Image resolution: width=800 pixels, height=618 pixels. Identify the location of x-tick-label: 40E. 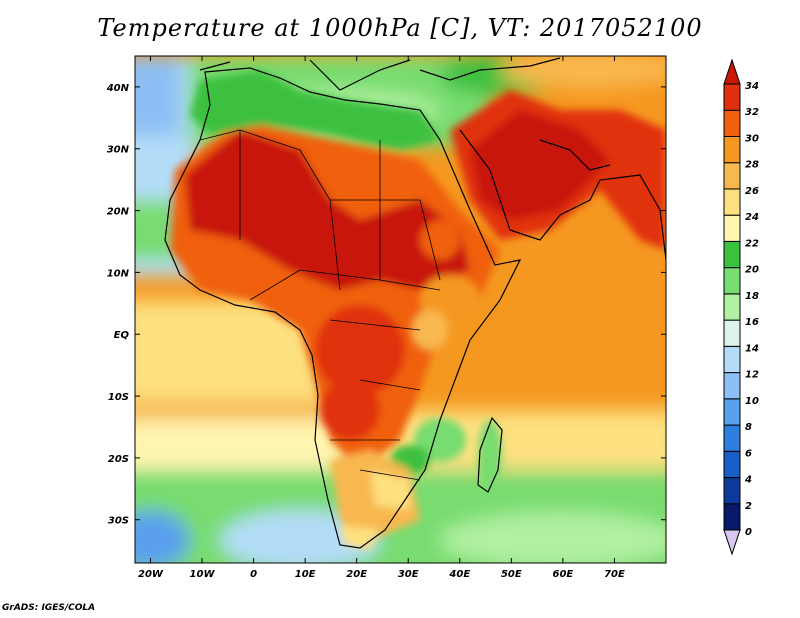
(459, 574).